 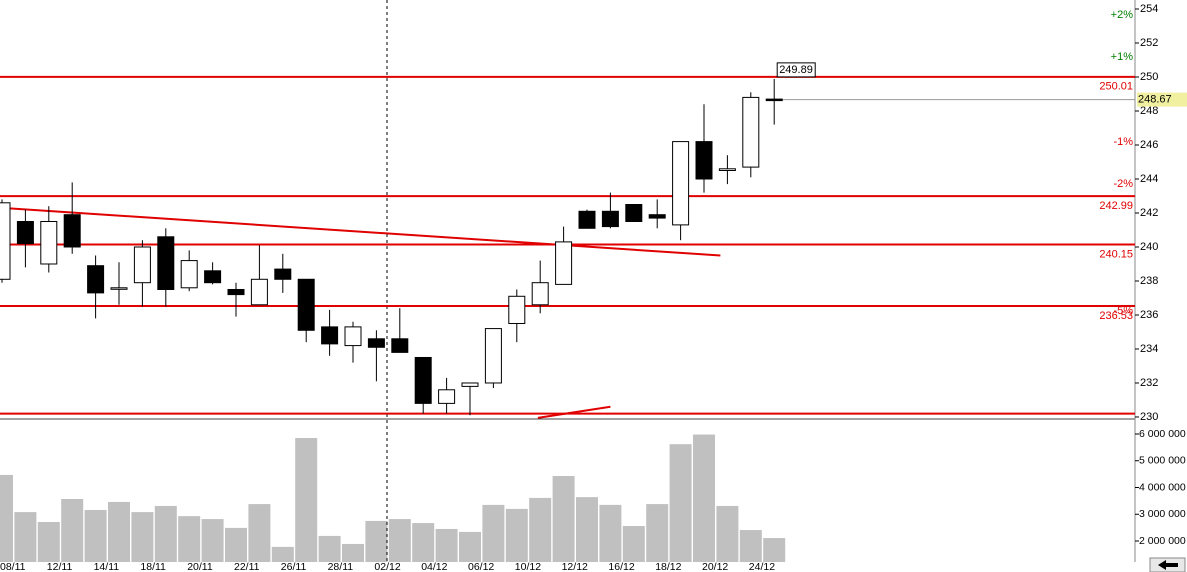 What do you see at coordinates (1123, 142) in the screenshot?
I see `percent-label: -1%` at bounding box center [1123, 142].